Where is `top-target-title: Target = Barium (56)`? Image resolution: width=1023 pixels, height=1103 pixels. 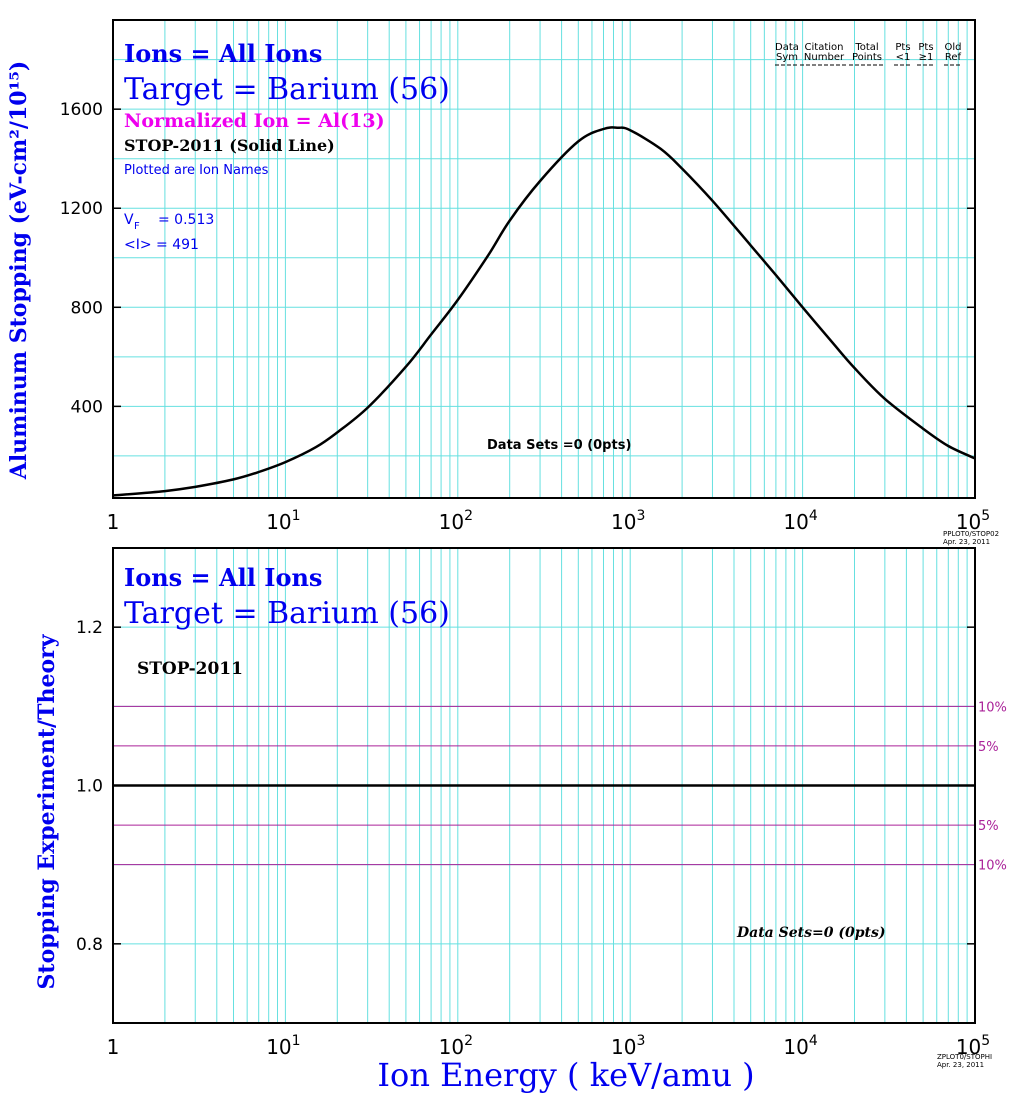 top-target-title: Target = Barium (56) is located at coordinates (287, 89).